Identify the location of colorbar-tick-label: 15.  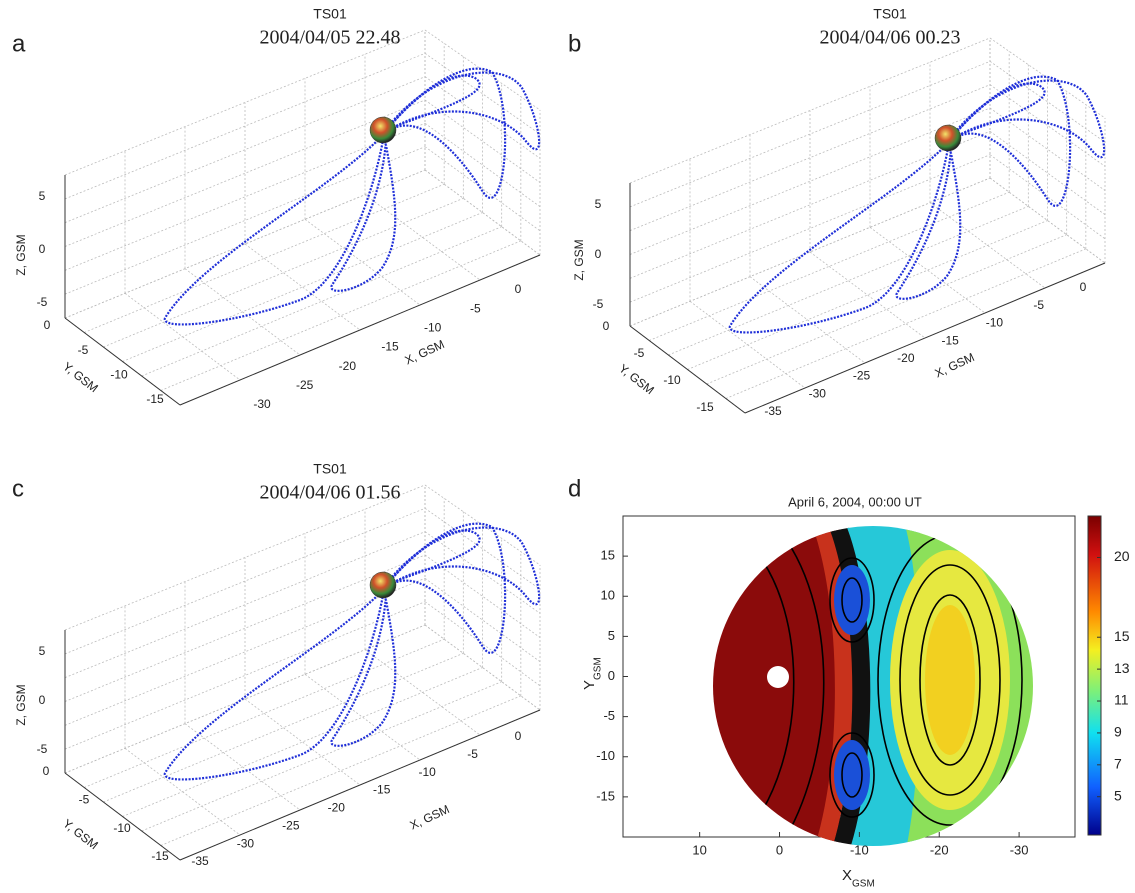
(1122, 636).